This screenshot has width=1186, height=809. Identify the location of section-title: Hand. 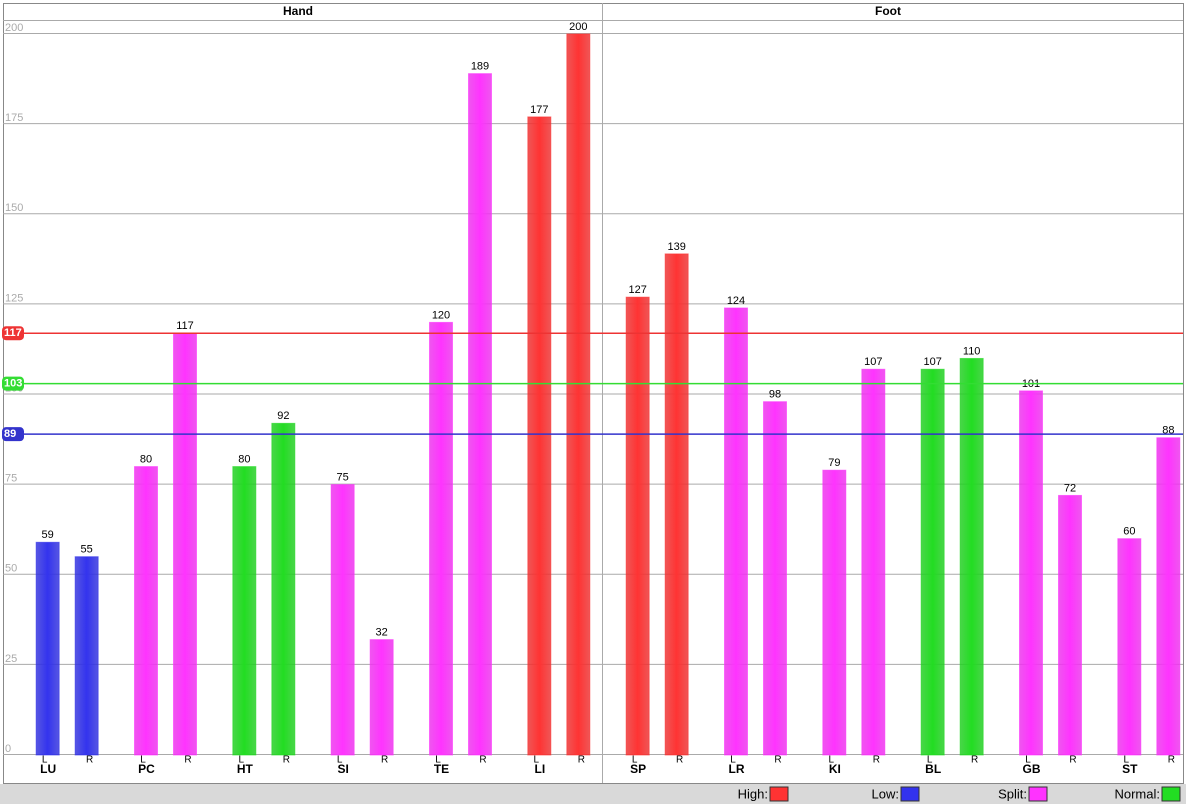
(298, 11).